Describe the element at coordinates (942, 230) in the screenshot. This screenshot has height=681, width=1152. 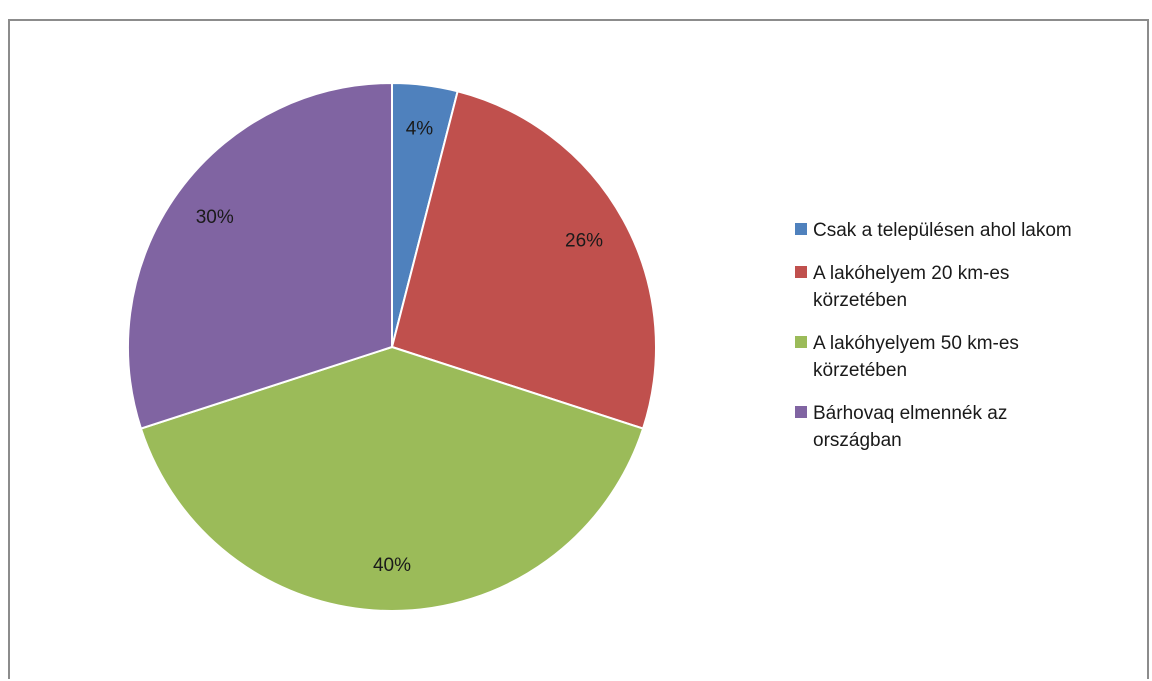
I see `legend-label-1: Csak a településen ahol lakom` at that location.